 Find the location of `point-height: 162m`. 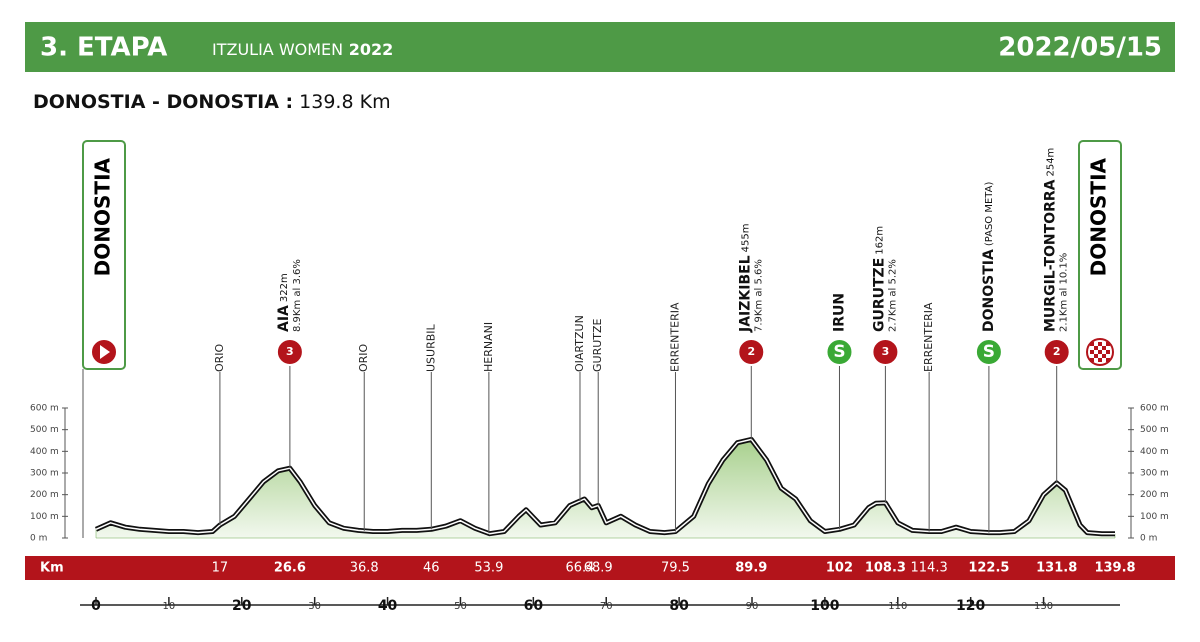

point-height: 162m is located at coordinates (879, 240).